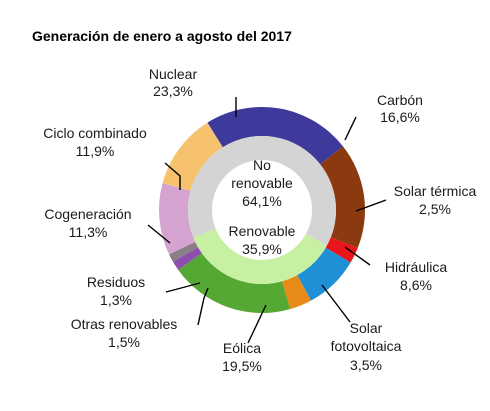  Describe the element at coordinates (366, 365) in the screenshot. I see `label-solar-fotovoltaica-value: 3,5%` at that location.